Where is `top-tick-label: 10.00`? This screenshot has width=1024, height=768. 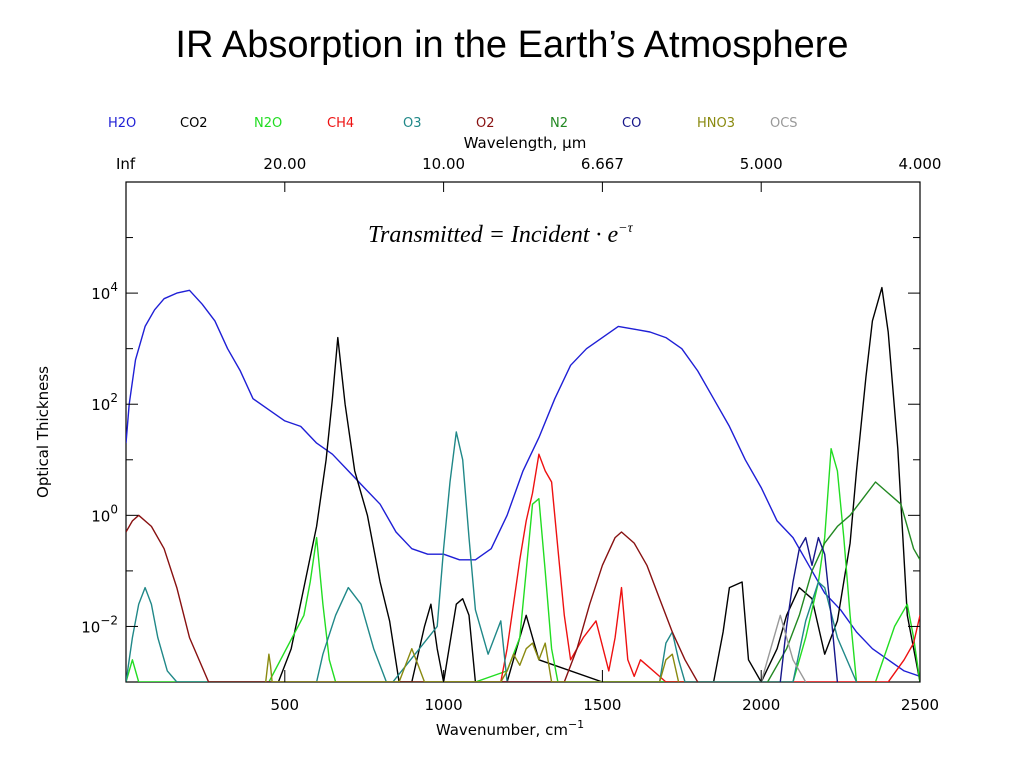
top-tick-label: 10.00 is located at coordinates (443, 164).